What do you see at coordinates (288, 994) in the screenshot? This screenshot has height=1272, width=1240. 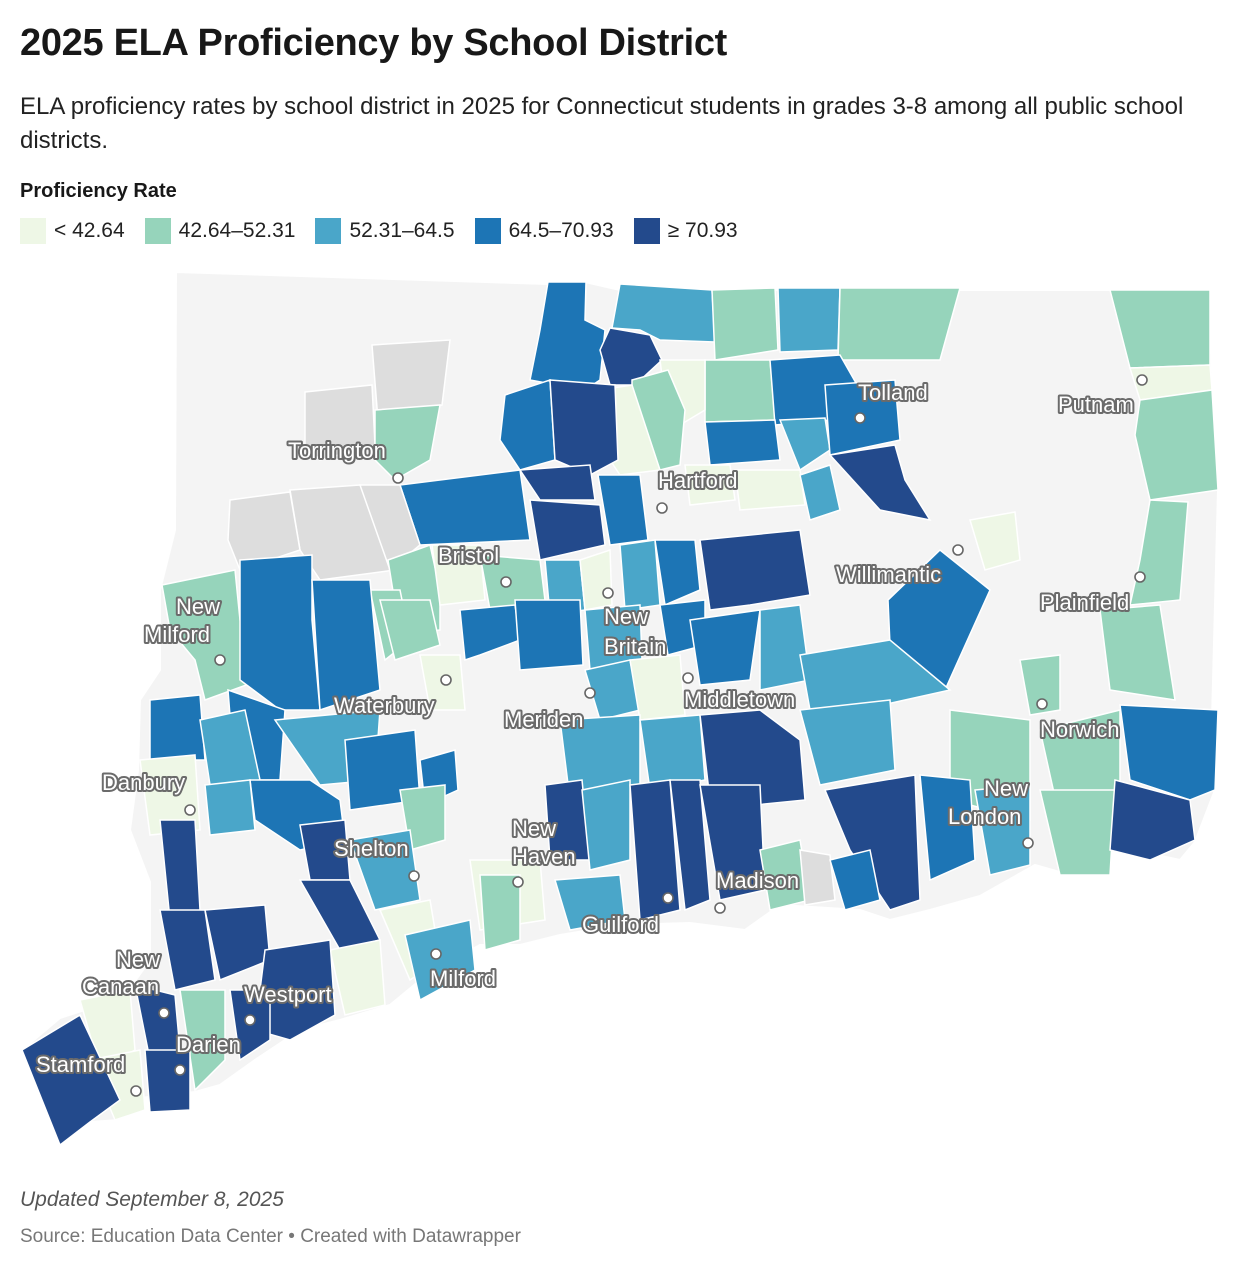 I see `city-label: Westport` at bounding box center [288, 994].